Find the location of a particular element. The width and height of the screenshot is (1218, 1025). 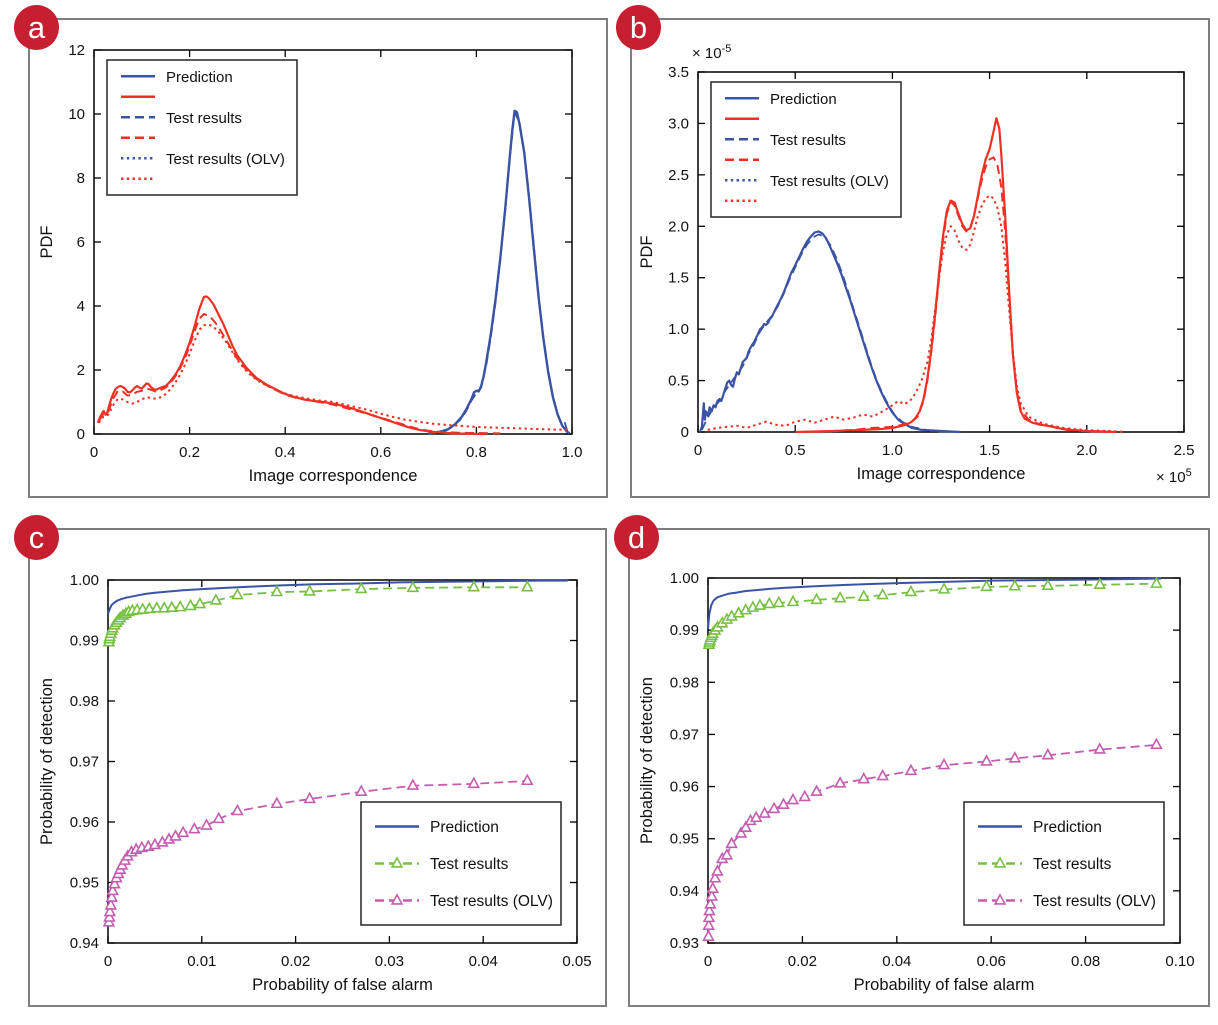

y-tick-label: 8 is located at coordinates (81, 178).